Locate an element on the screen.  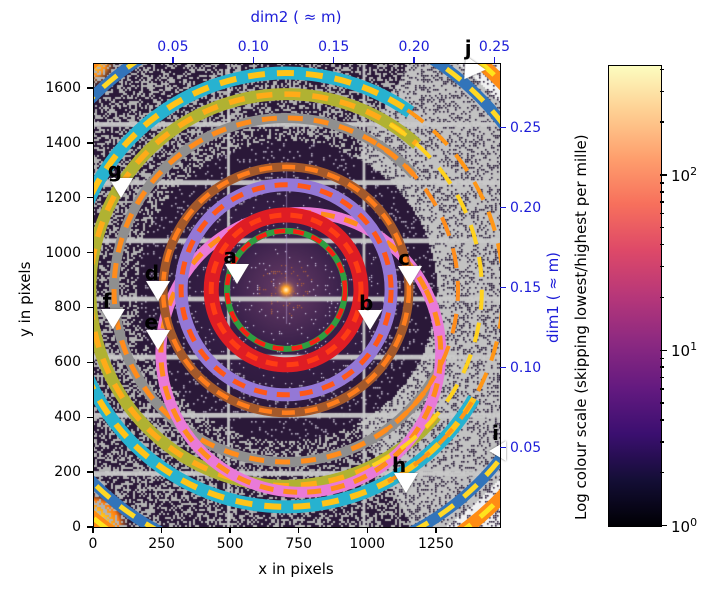
y-tick-label: 800 is located at coordinates (67, 307).